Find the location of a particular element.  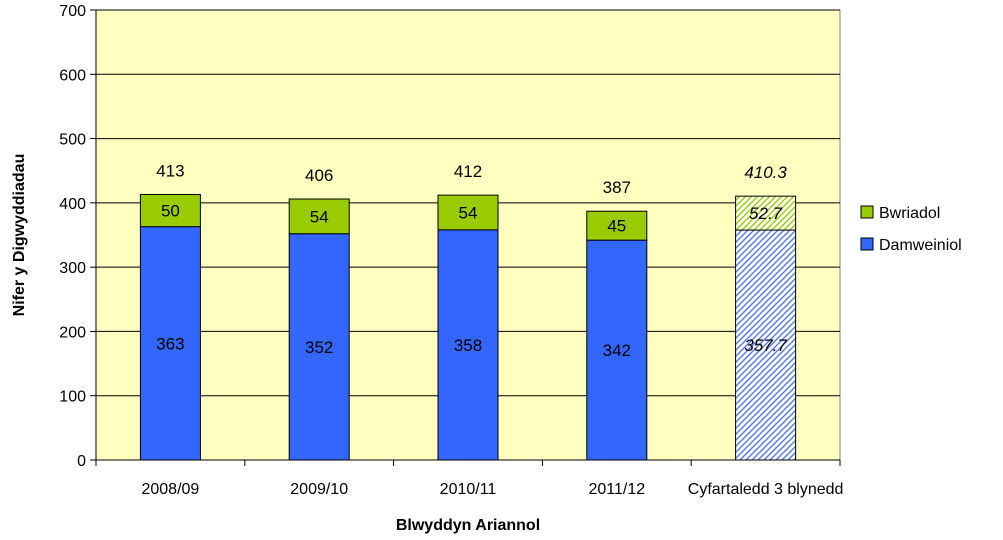

data-label-damweiniol: 363 is located at coordinates (170, 343).